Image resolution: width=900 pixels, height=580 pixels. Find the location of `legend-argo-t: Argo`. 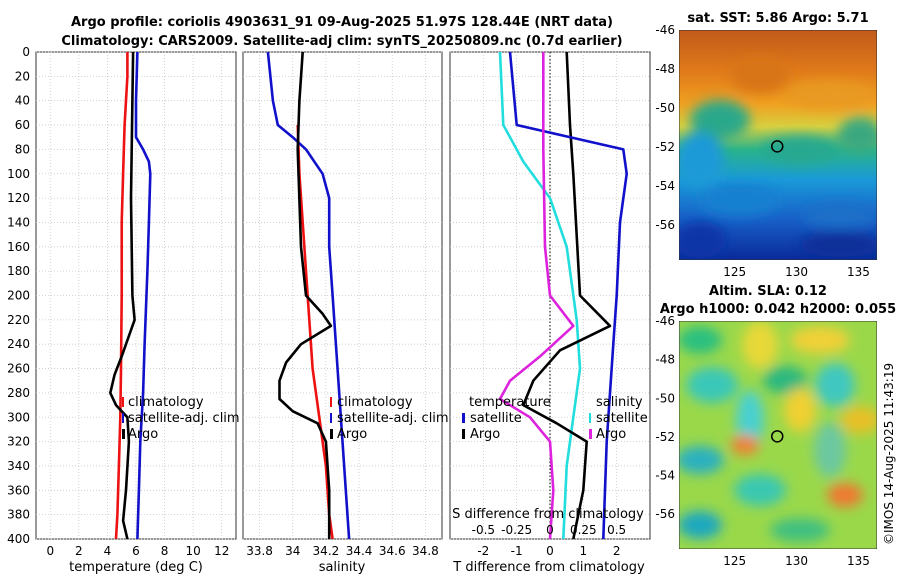

legend-argo-t: Argo is located at coordinates (485, 434).